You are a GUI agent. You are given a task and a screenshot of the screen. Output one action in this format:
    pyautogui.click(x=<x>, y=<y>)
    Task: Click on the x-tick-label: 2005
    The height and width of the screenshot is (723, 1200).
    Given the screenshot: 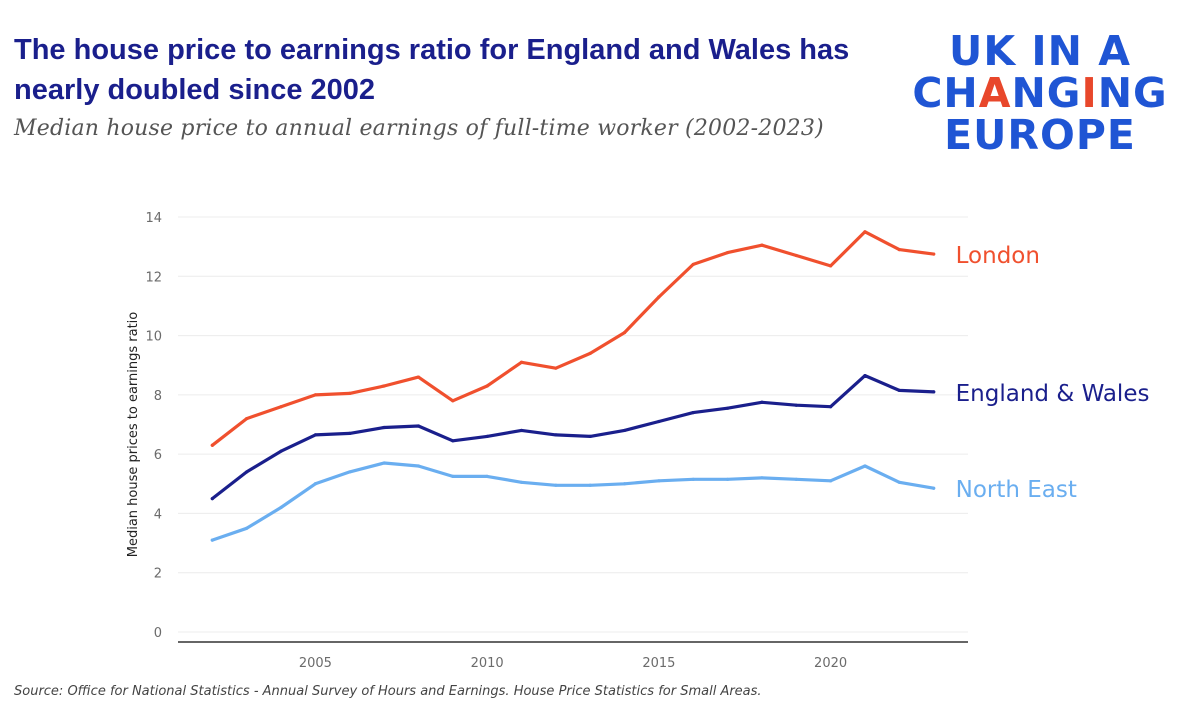 What is the action you would take?
    pyautogui.click(x=315, y=663)
    